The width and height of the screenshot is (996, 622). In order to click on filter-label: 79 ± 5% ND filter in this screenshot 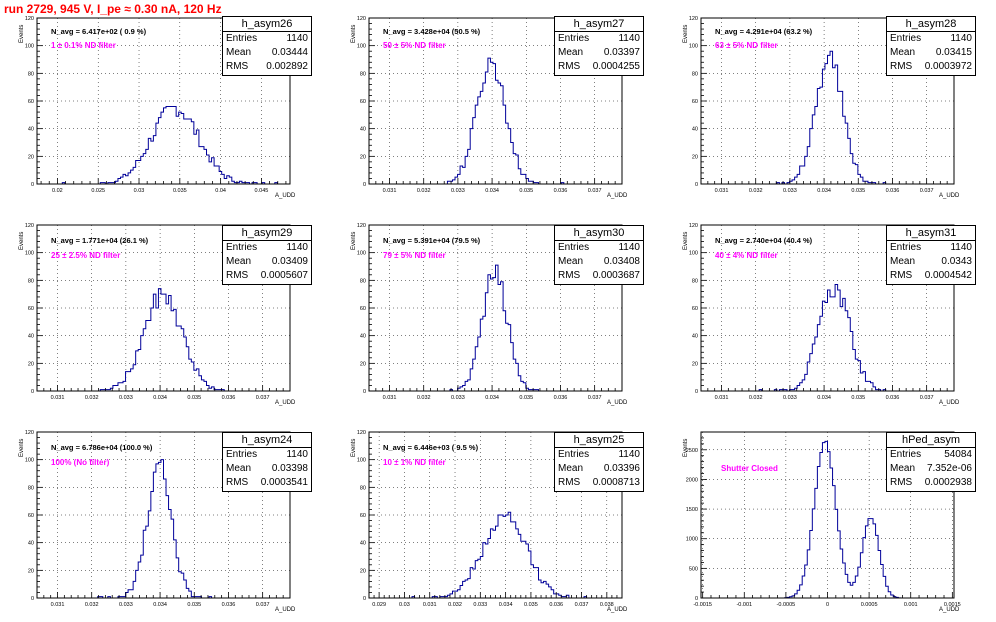, I will do `click(414, 255)`.